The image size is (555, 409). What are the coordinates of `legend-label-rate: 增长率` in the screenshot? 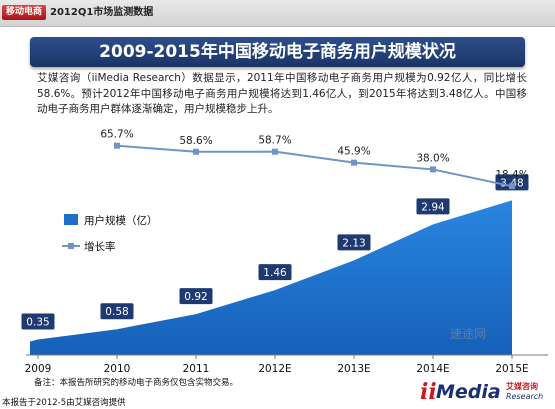 It's located at (100, 246).